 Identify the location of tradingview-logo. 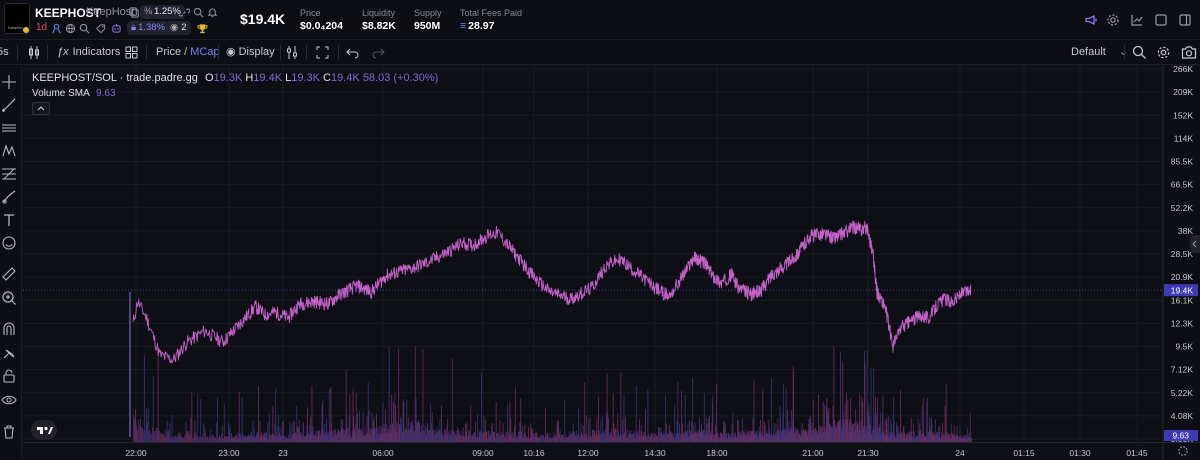
(44, 430).